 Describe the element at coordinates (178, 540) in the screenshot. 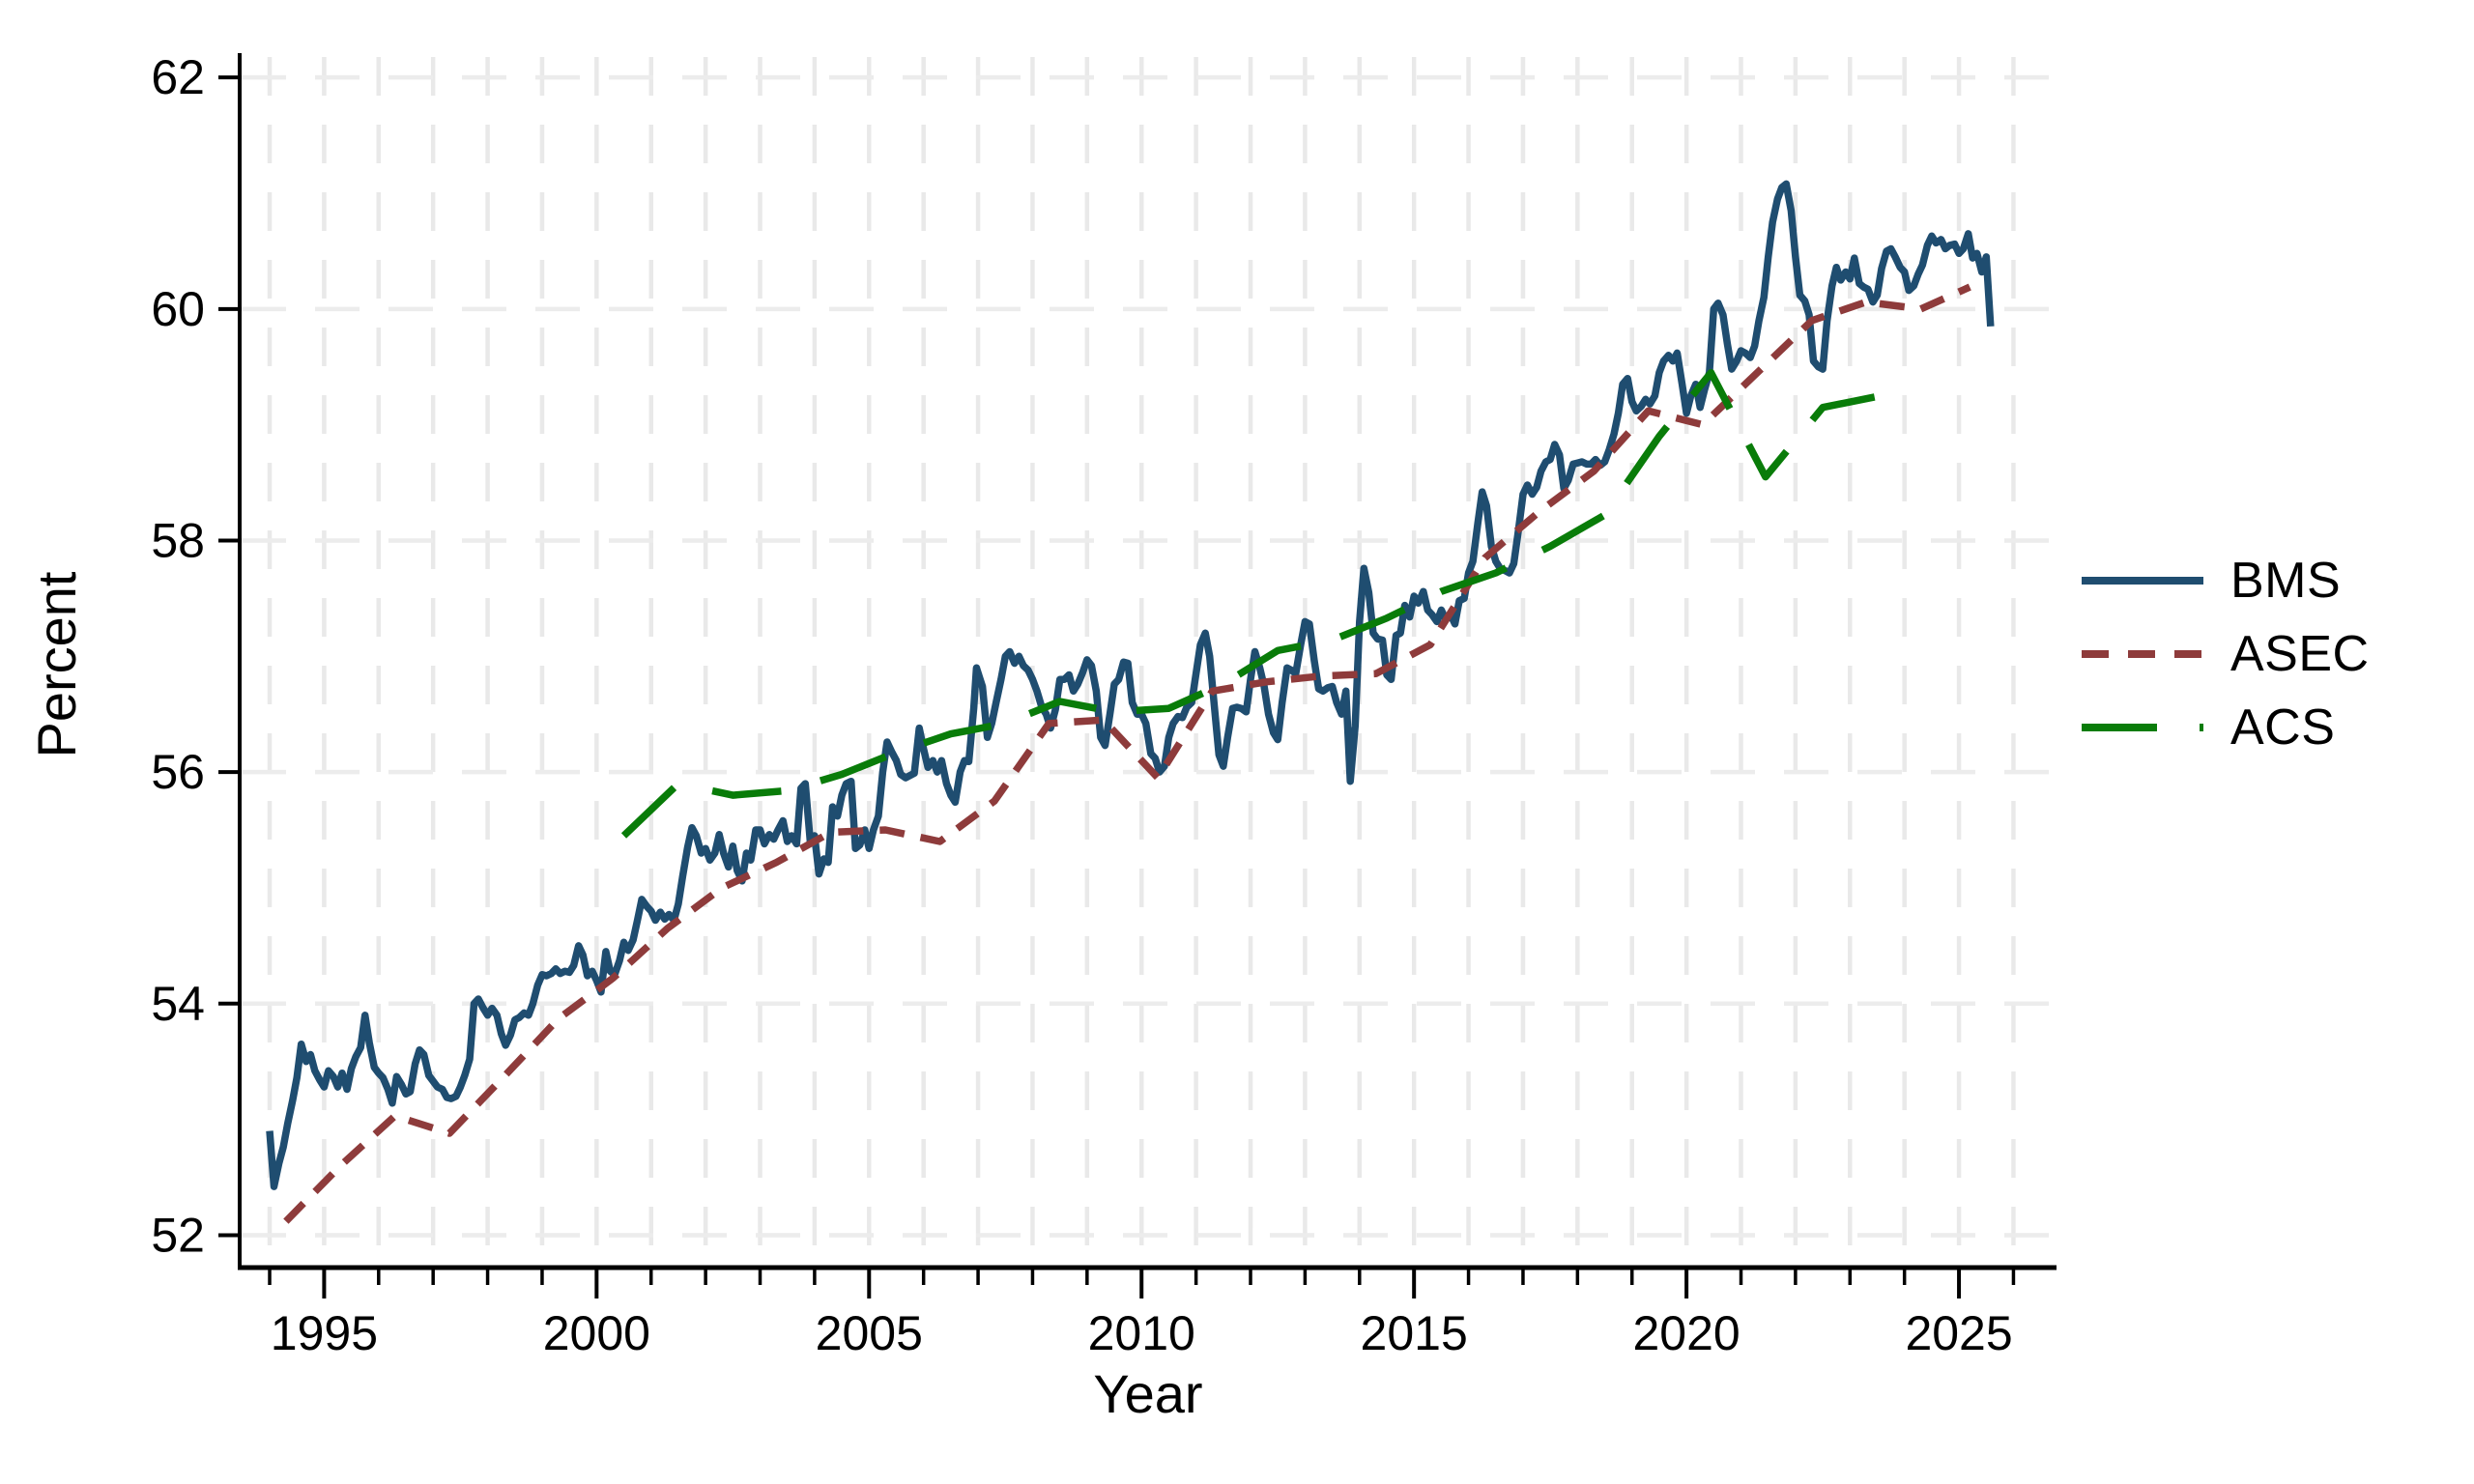

I see `y-tick-label-58: 58` at that location.